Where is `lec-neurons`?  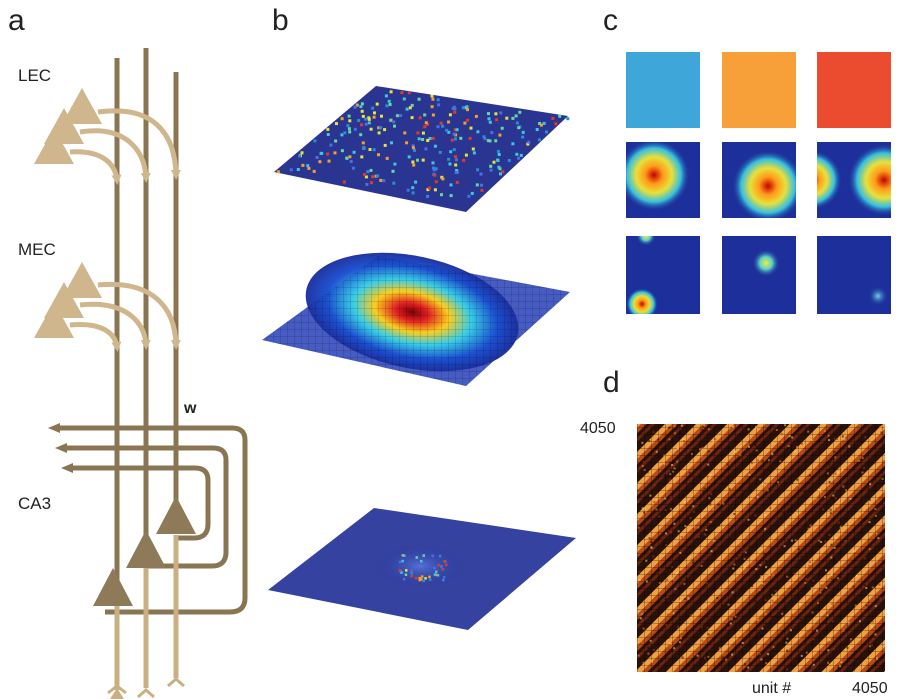 lec-neurons is located at coordinates (68, 126).